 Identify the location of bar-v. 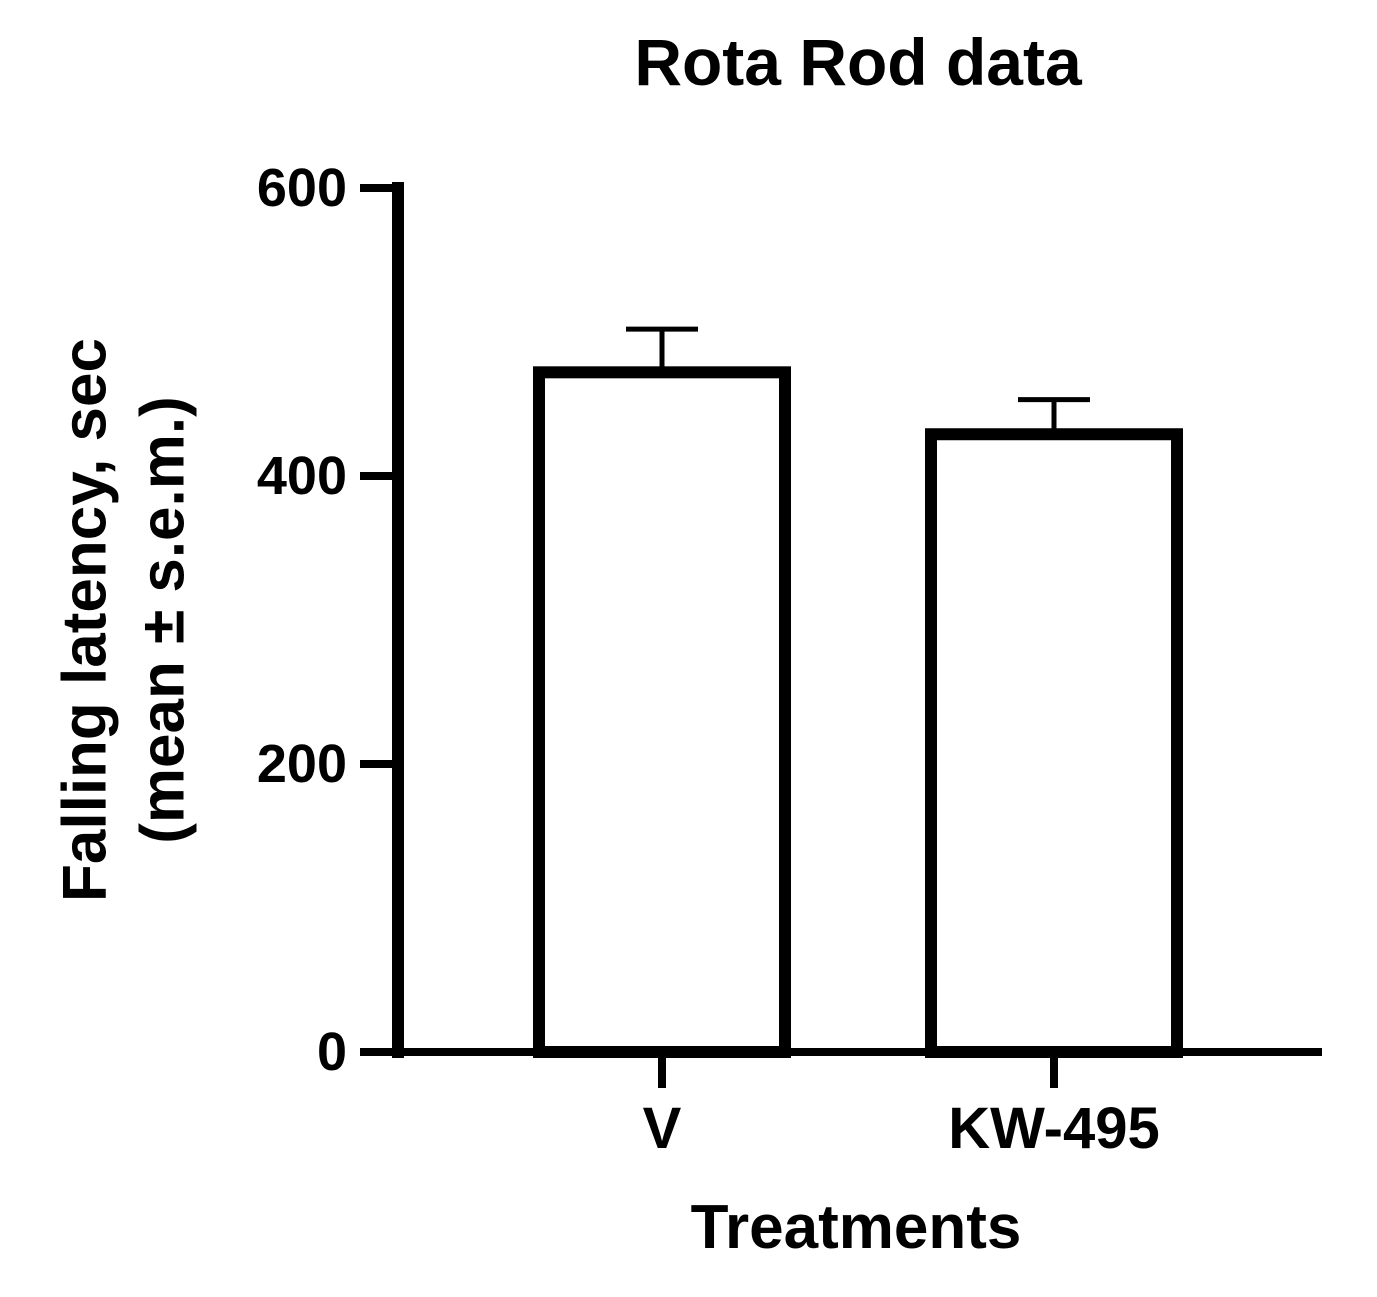
(662, 712).